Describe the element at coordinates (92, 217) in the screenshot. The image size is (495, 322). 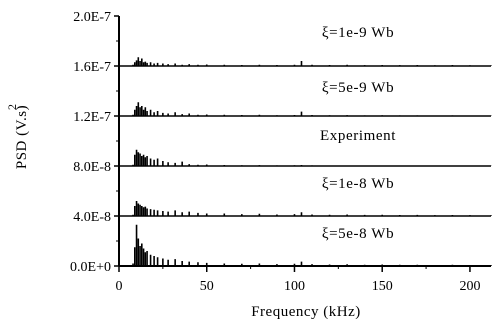
I see `y-tick-label: 4.0E-8` at that location.